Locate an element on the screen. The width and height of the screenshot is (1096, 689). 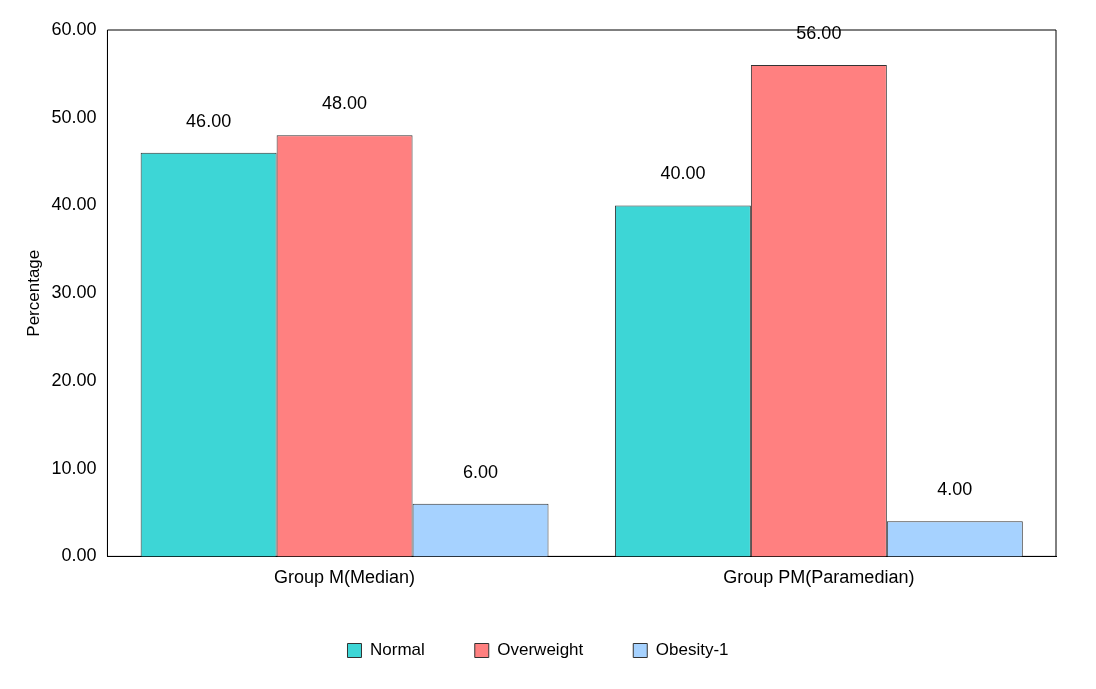
y-tick-label: 0.00 is located at coordinates (79, 555).